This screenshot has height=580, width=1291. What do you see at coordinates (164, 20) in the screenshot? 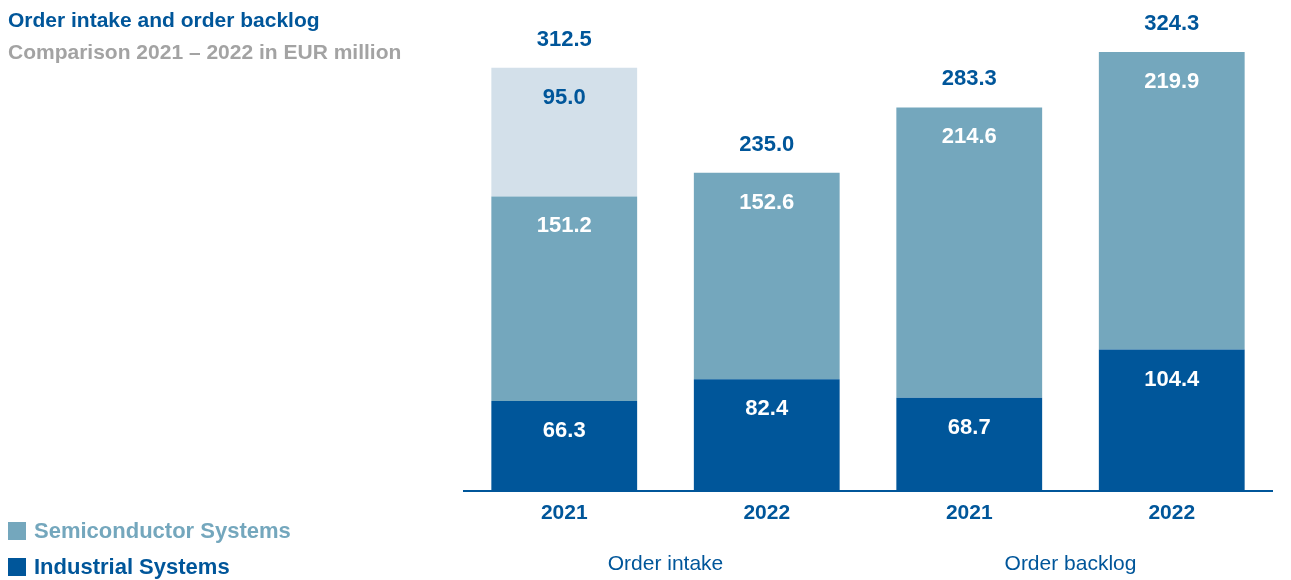
I see `text: Order intake and order backlog` at bounding box center [164, 20].